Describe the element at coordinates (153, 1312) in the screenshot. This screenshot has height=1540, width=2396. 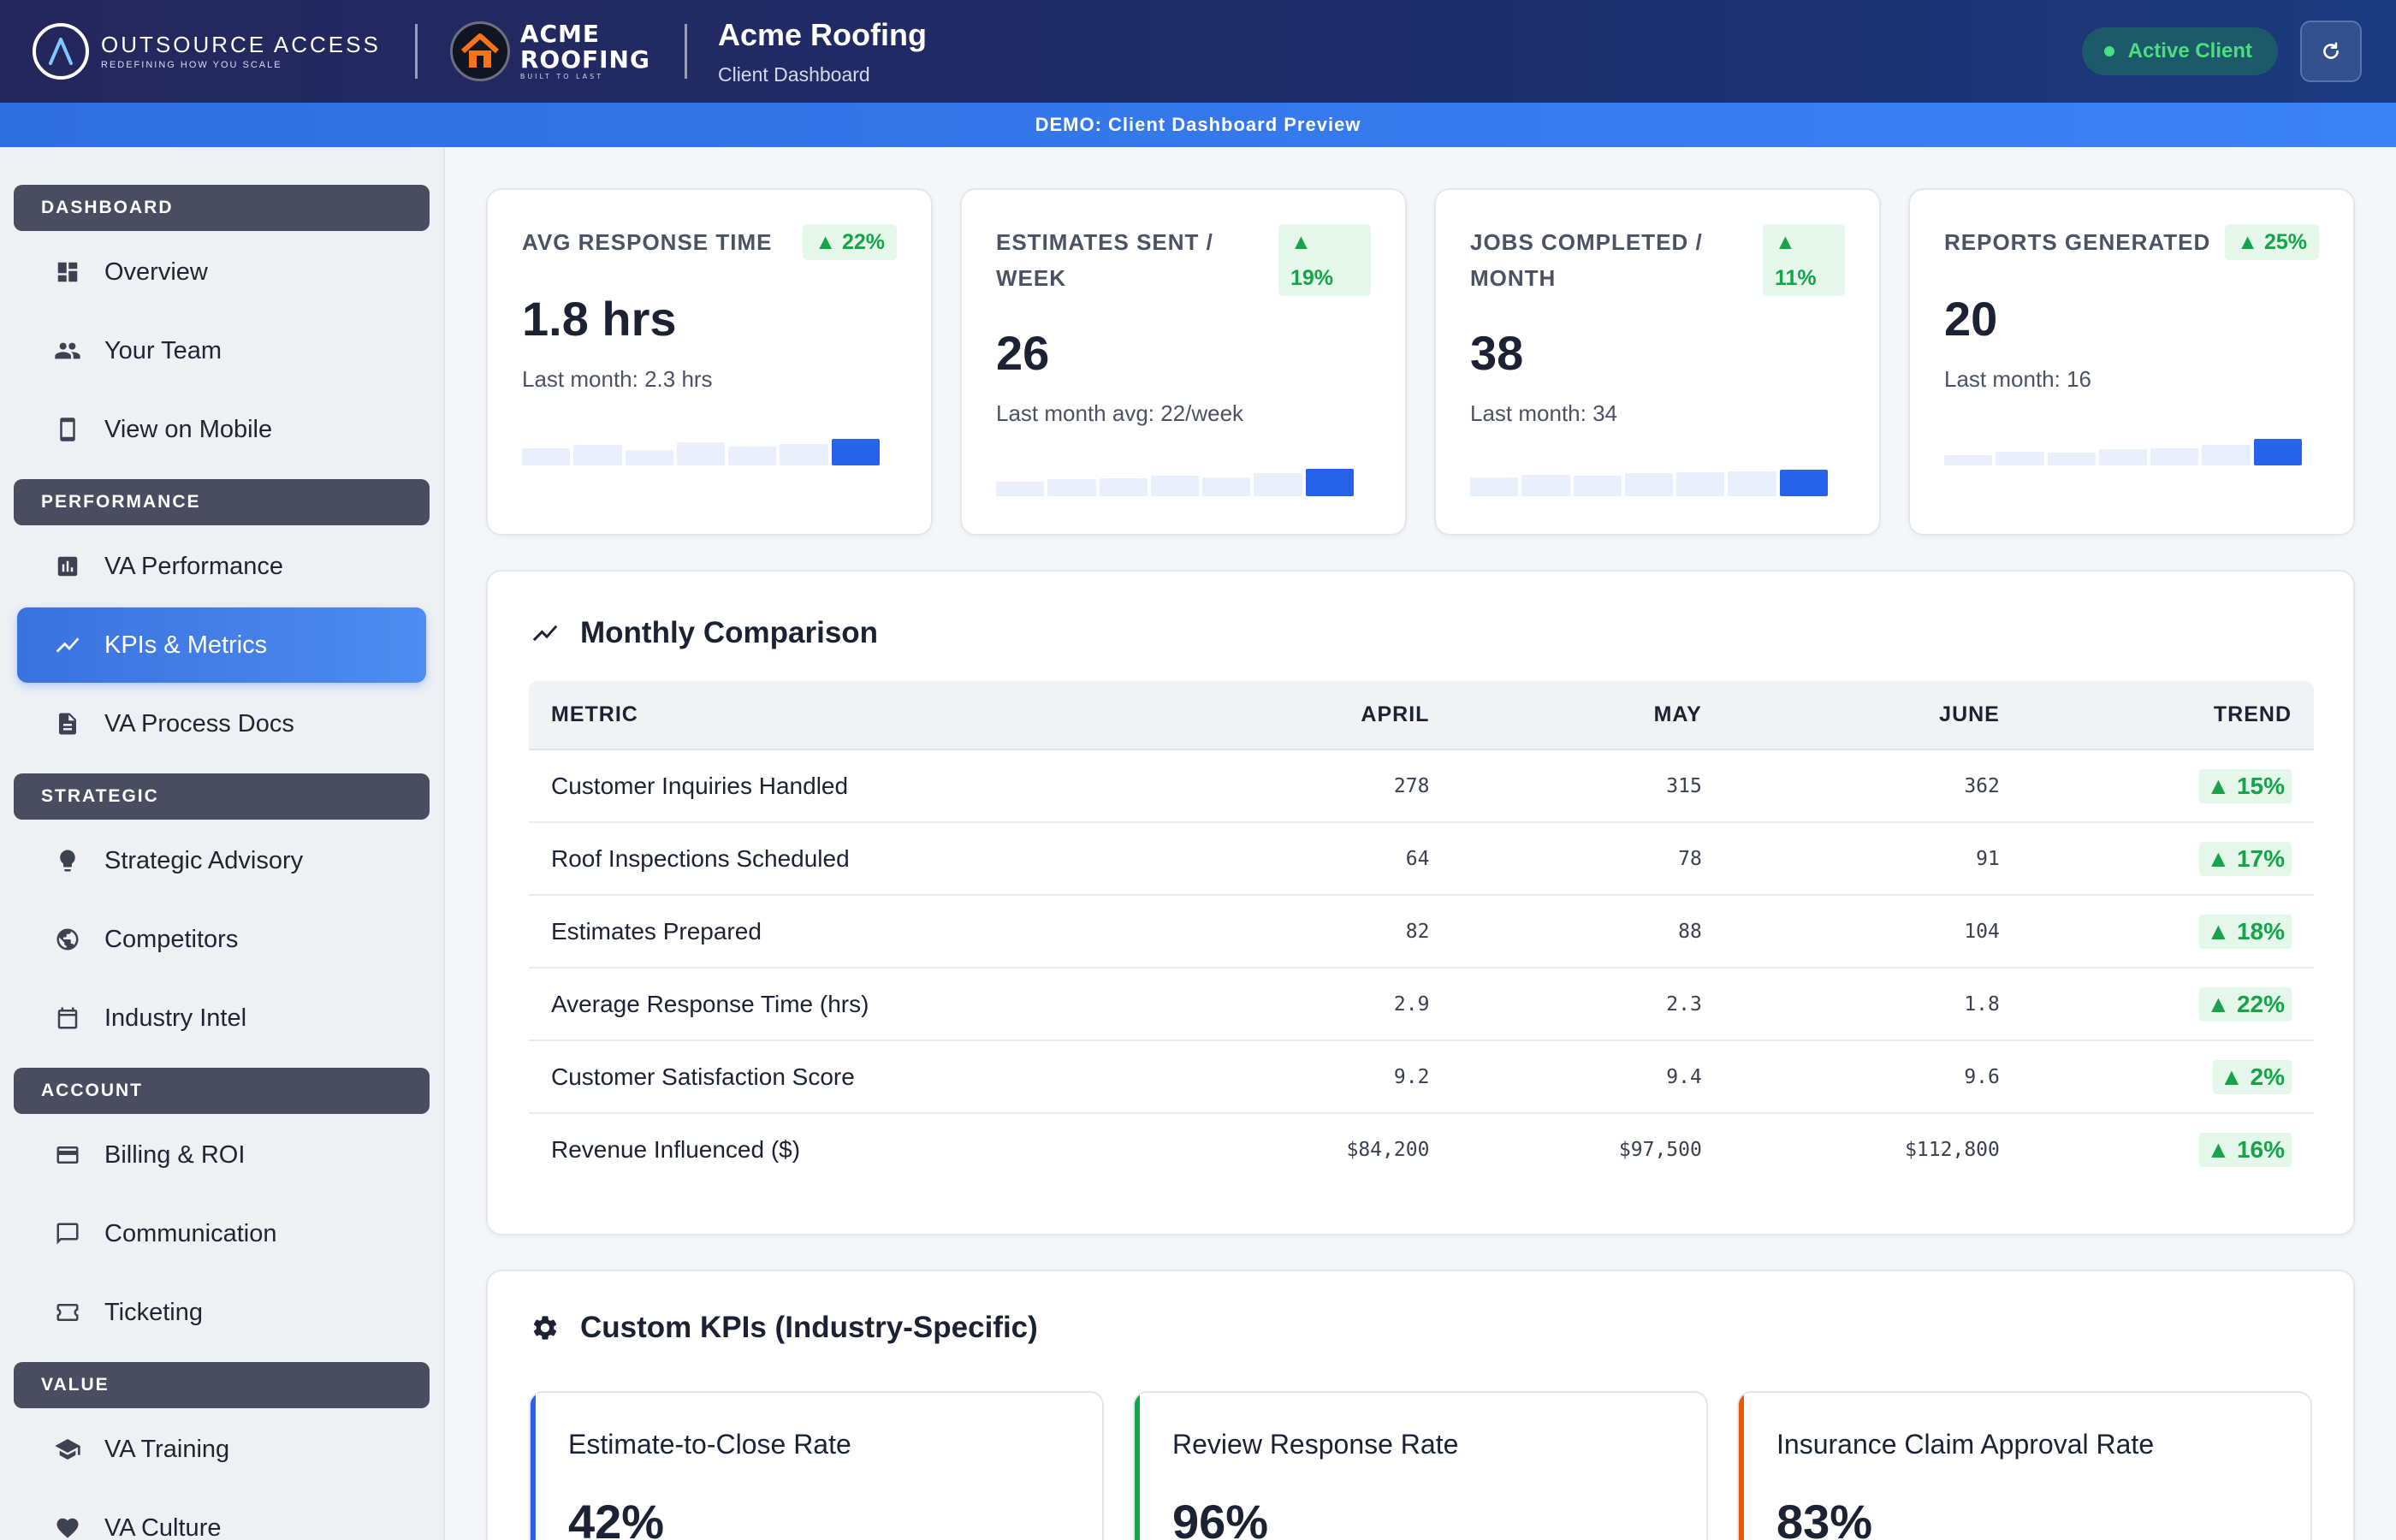
I see `sidebar-item-label: Ticketing` at that location.